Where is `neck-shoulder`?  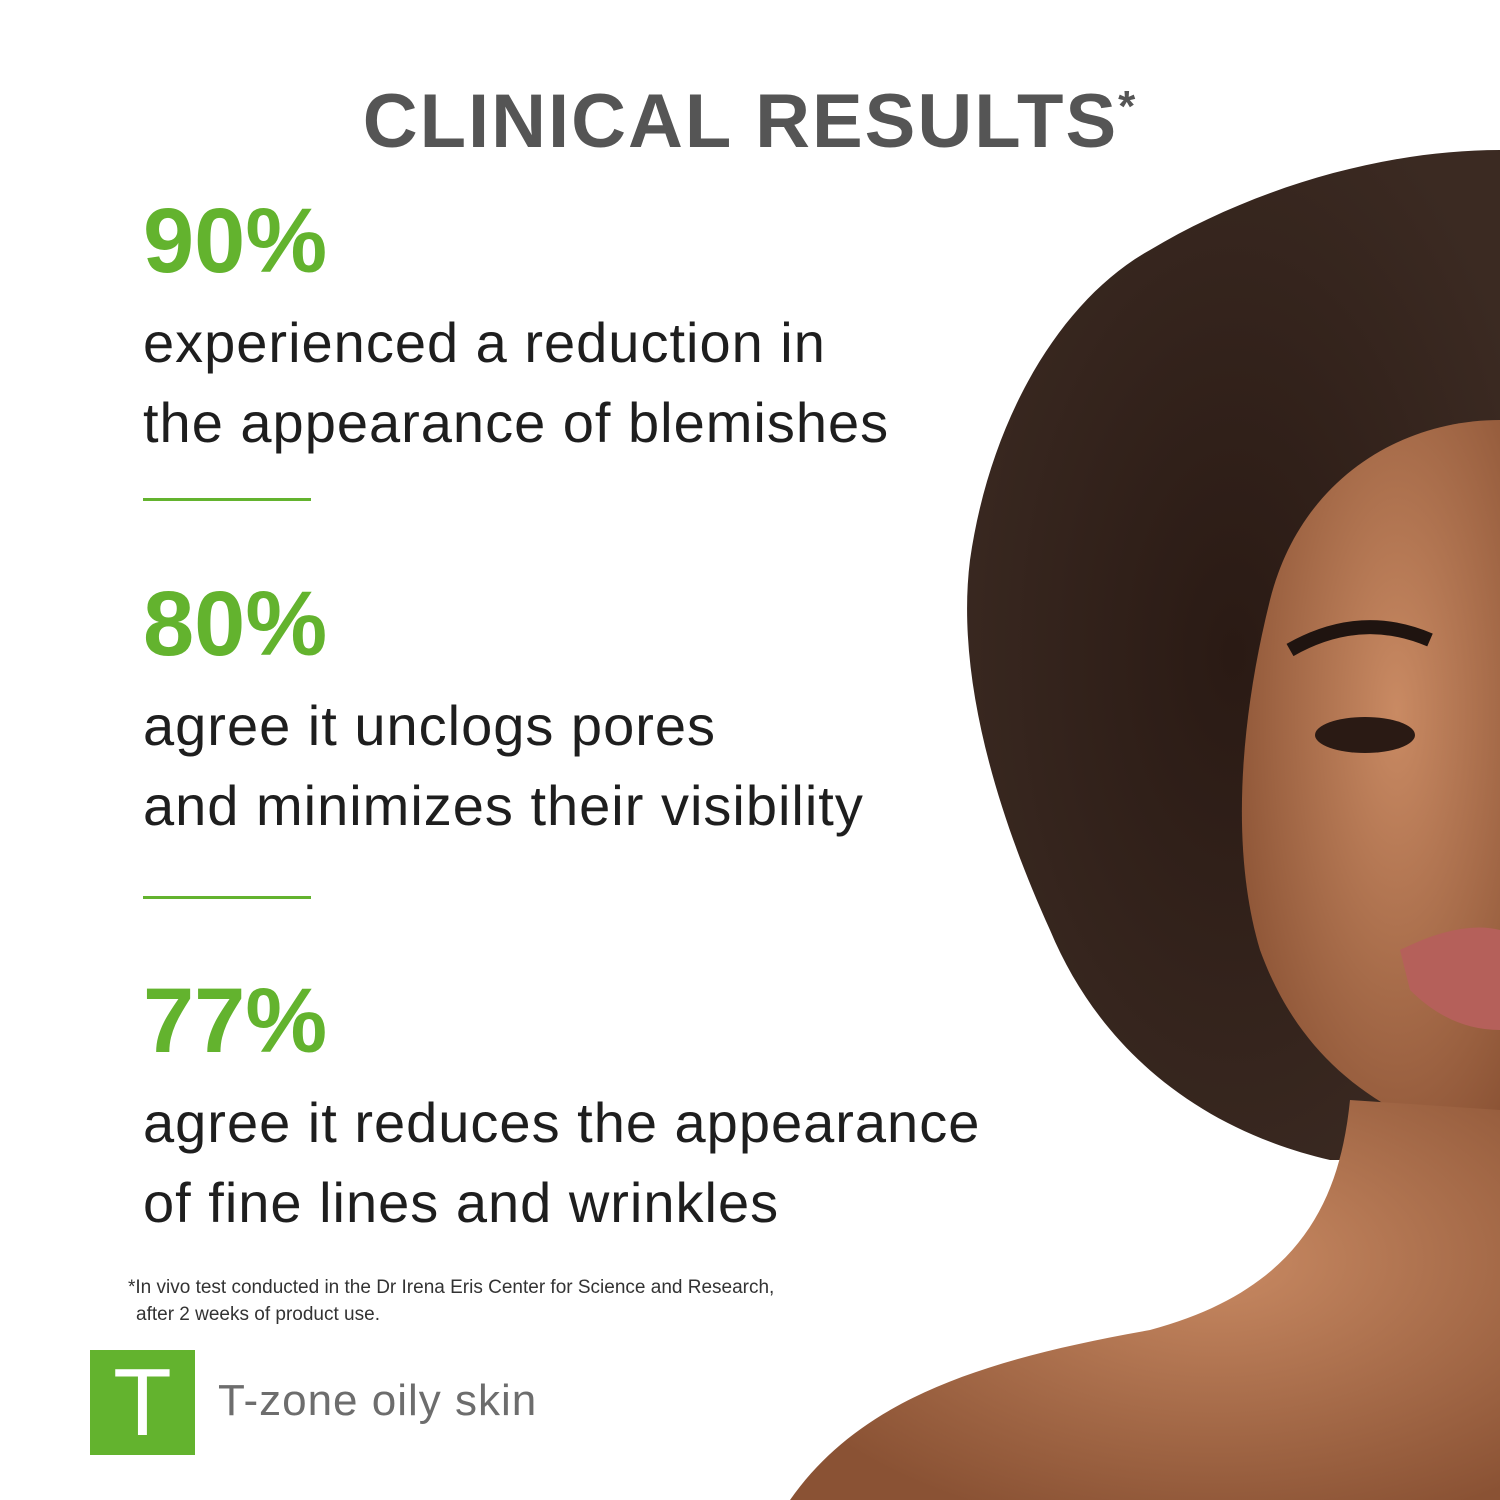
neck-shoulder is located at coordinates (1145, 1300).